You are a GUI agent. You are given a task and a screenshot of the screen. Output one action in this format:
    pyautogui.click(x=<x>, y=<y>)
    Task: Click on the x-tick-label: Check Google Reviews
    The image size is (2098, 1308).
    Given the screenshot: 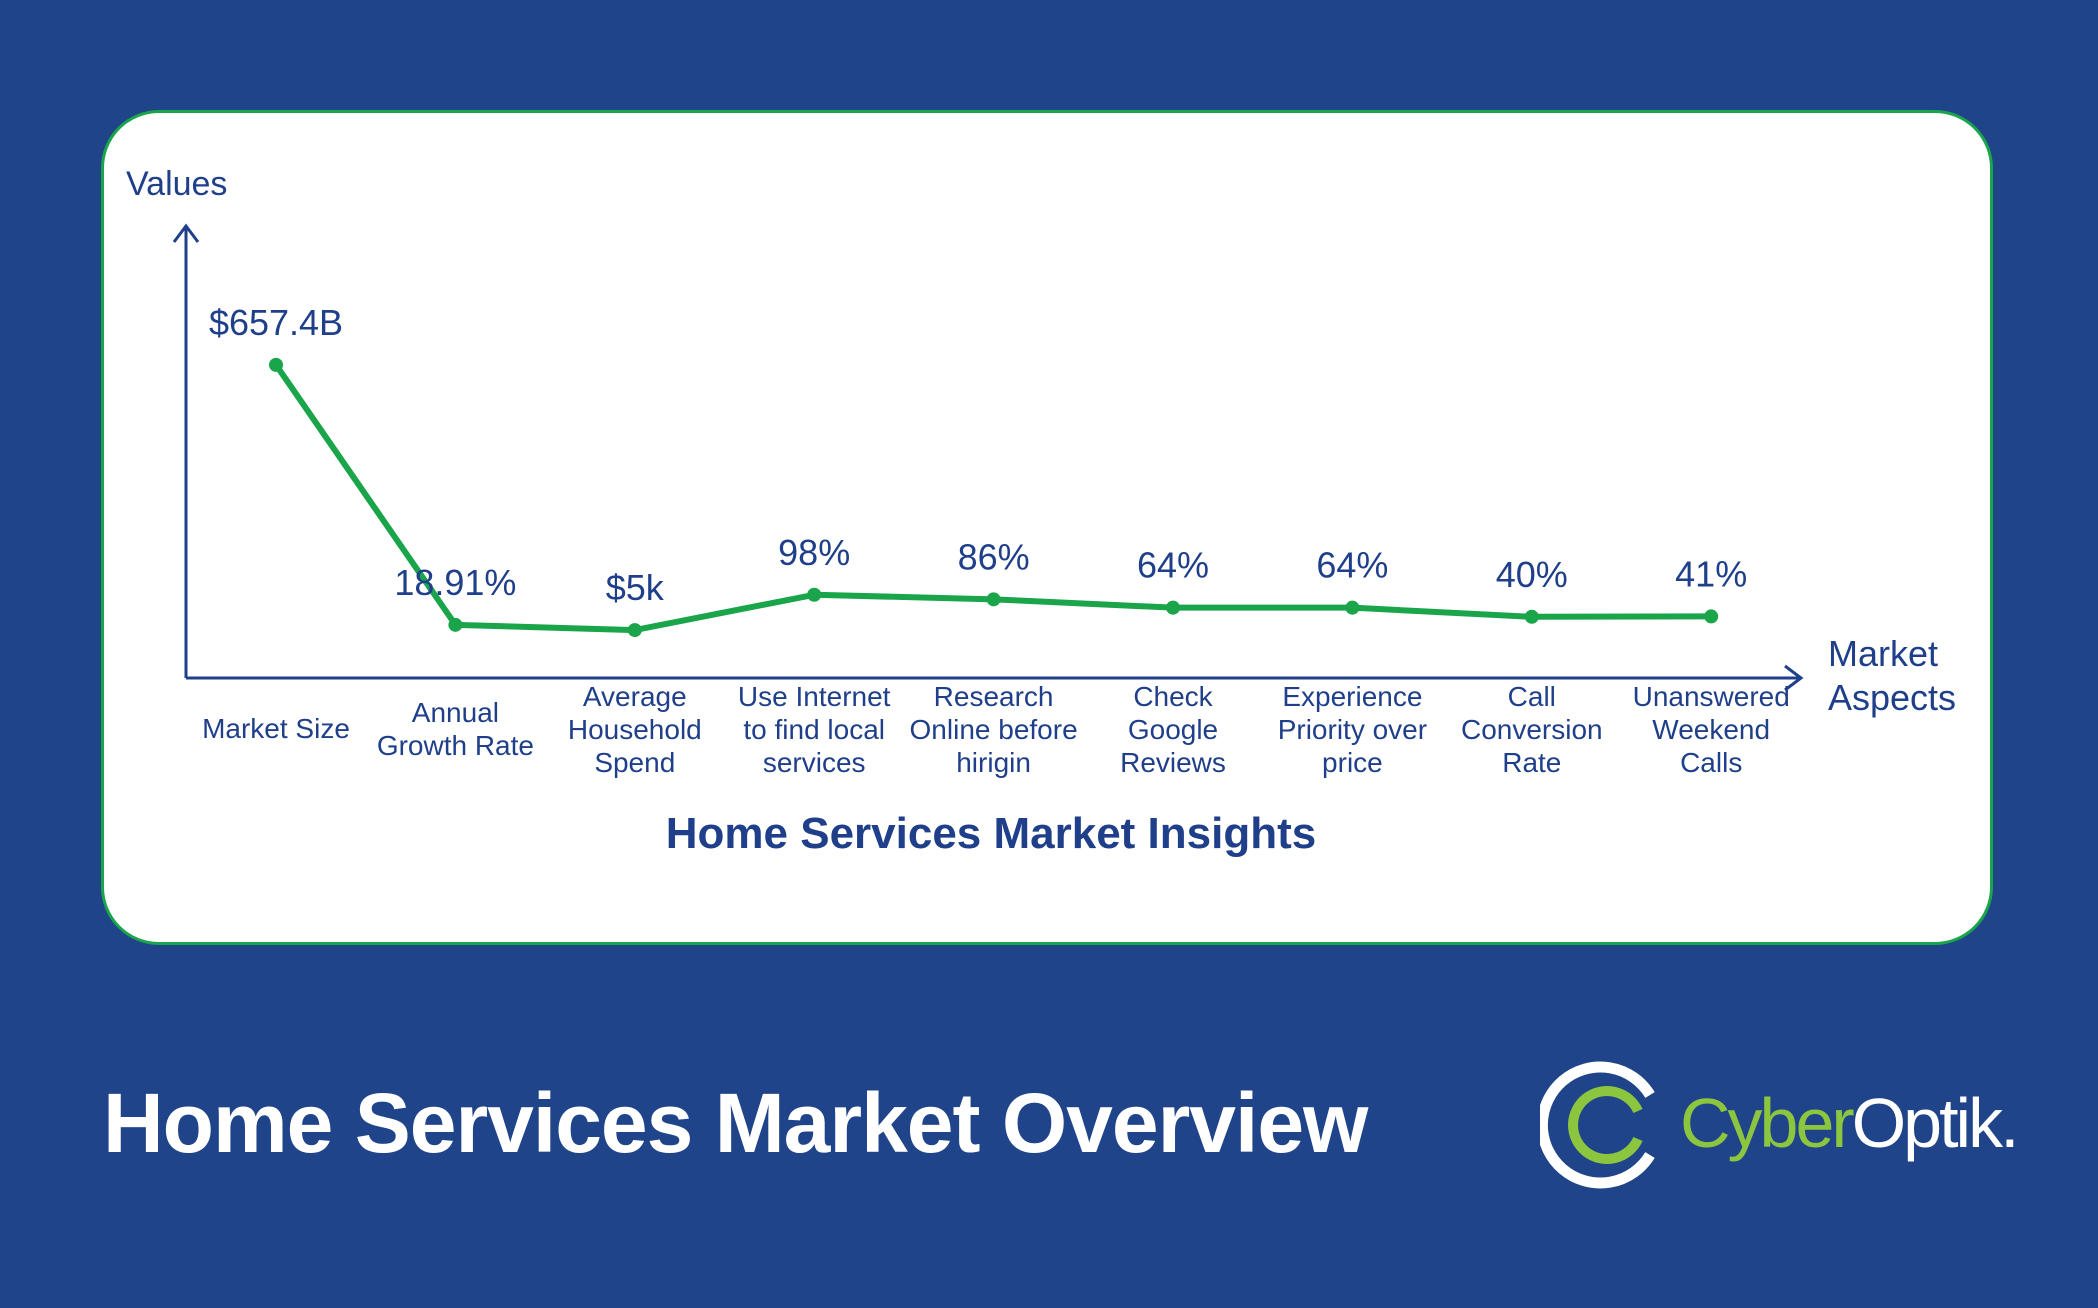 What is the action you would take?
    pyautogui.click(x=1173, y=729)
    